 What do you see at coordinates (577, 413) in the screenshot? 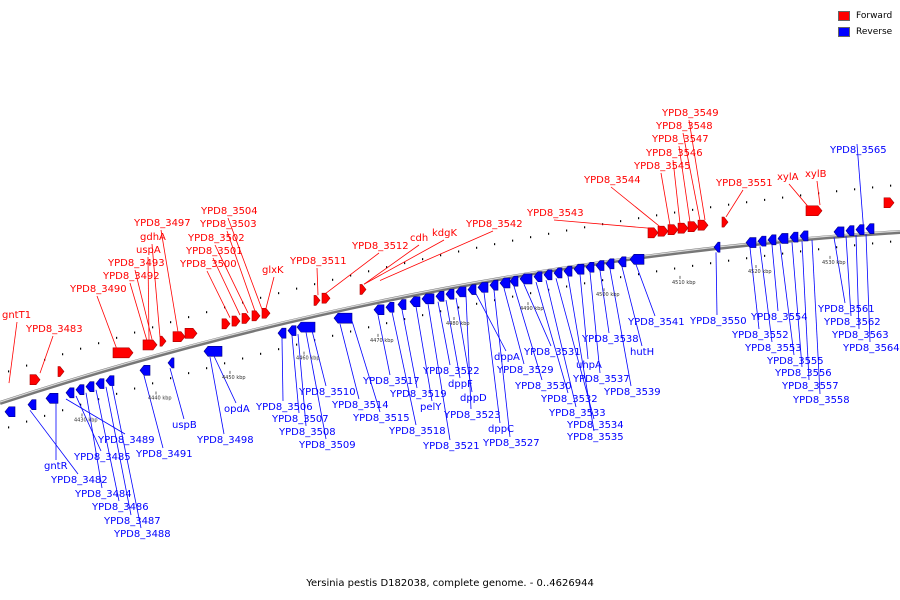
I see `reverse-gene-label: YPD8_3533` at bounding box center [577, 413].